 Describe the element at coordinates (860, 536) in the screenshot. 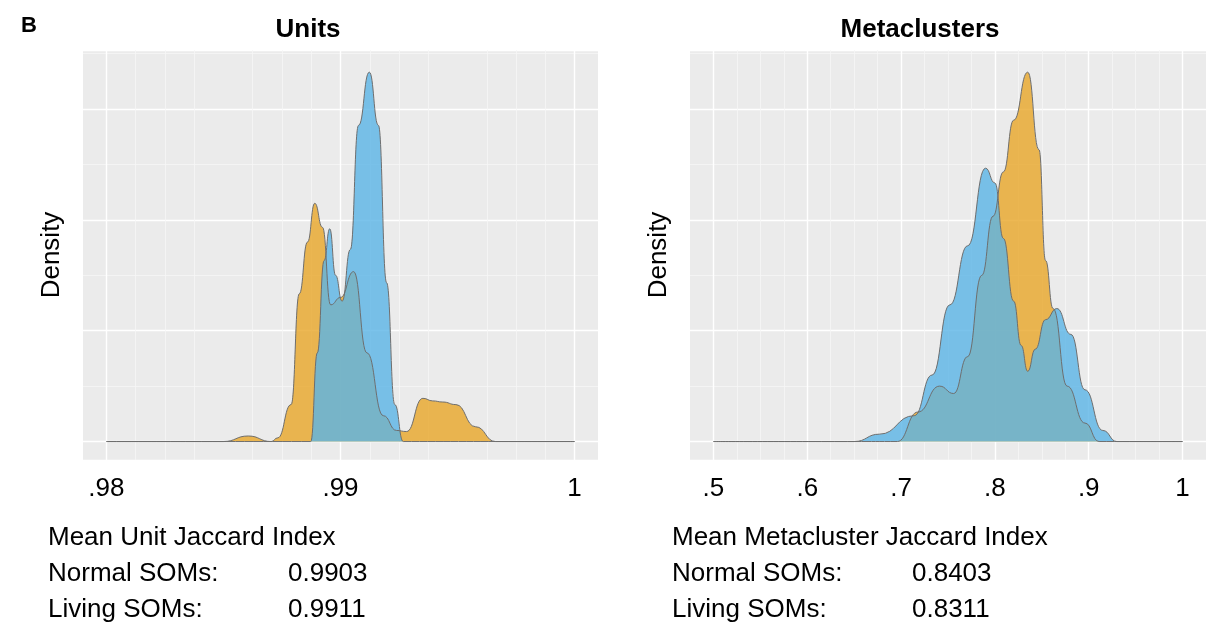

I see `text: Mean Metacluster Jaccard Index` at that location.